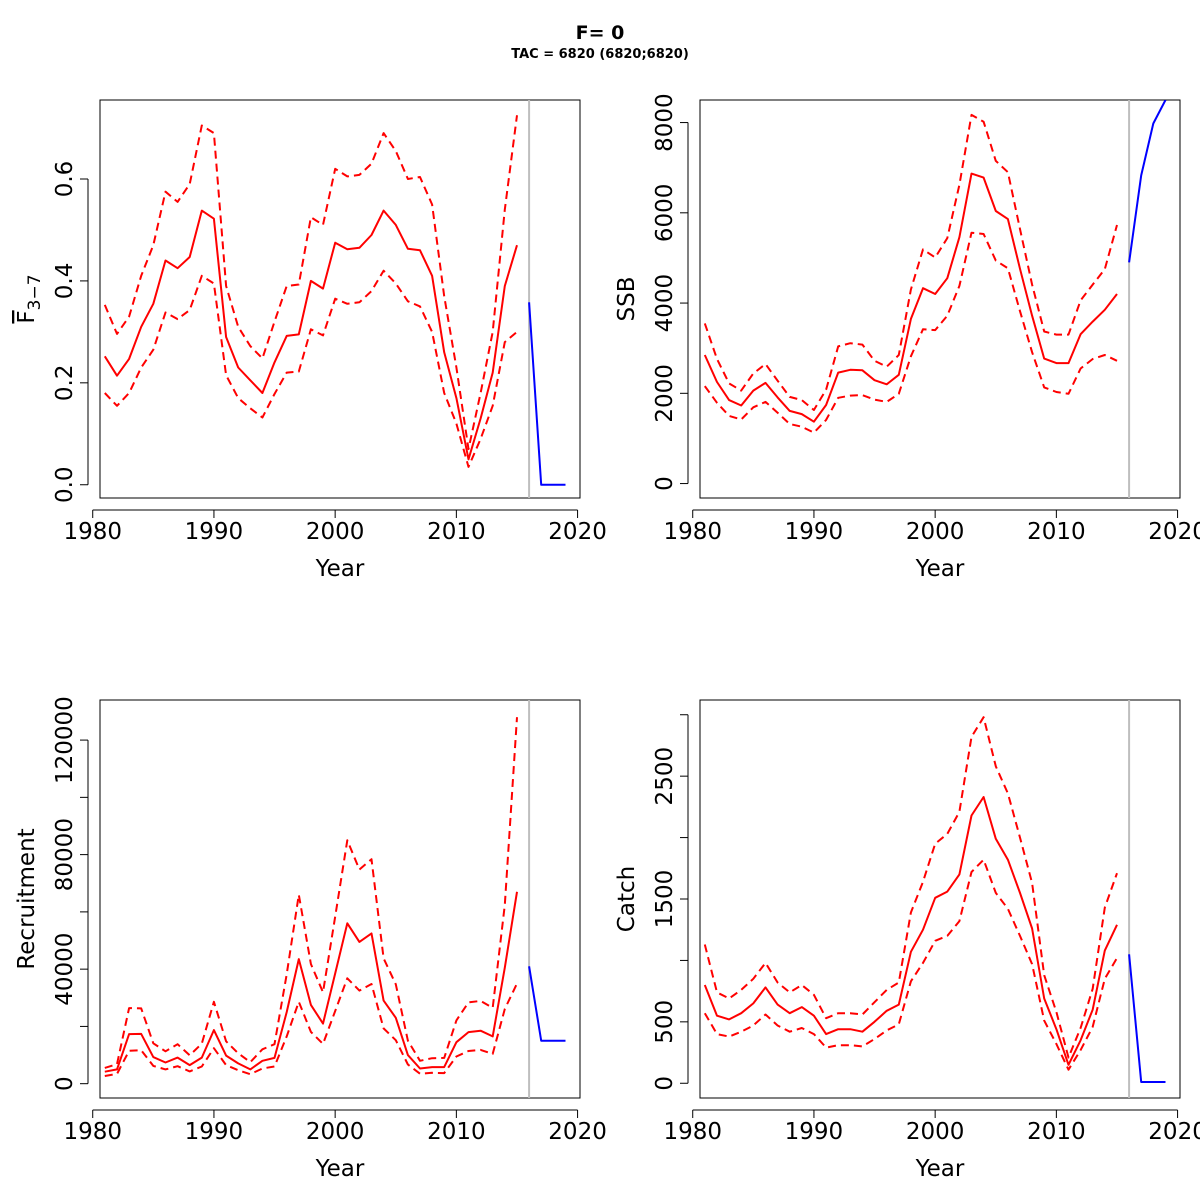 The height and width of the screenshot is (1200, 1200). I want to click on ssb-series-group, so click(935, 267).